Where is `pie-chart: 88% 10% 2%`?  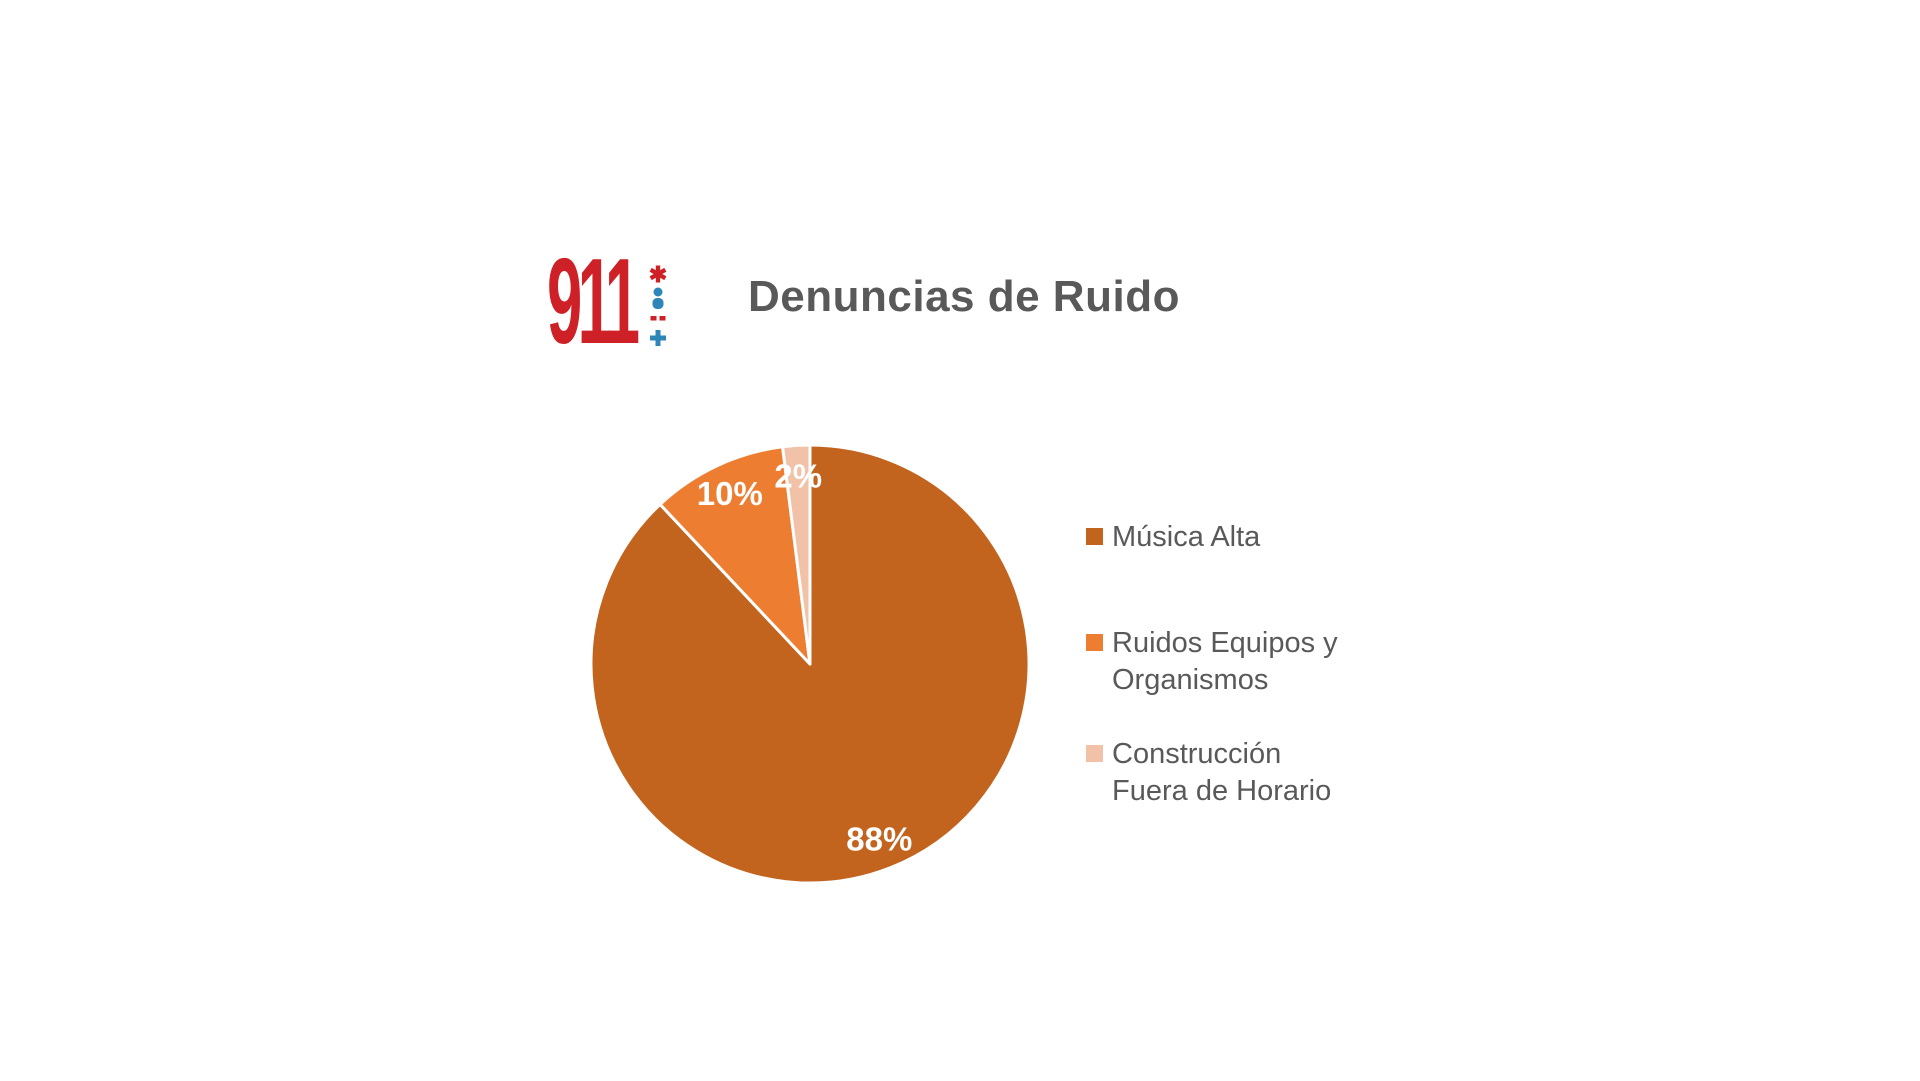 pie-chart: 88% 10% 2% is located at coordinates (810, 664).